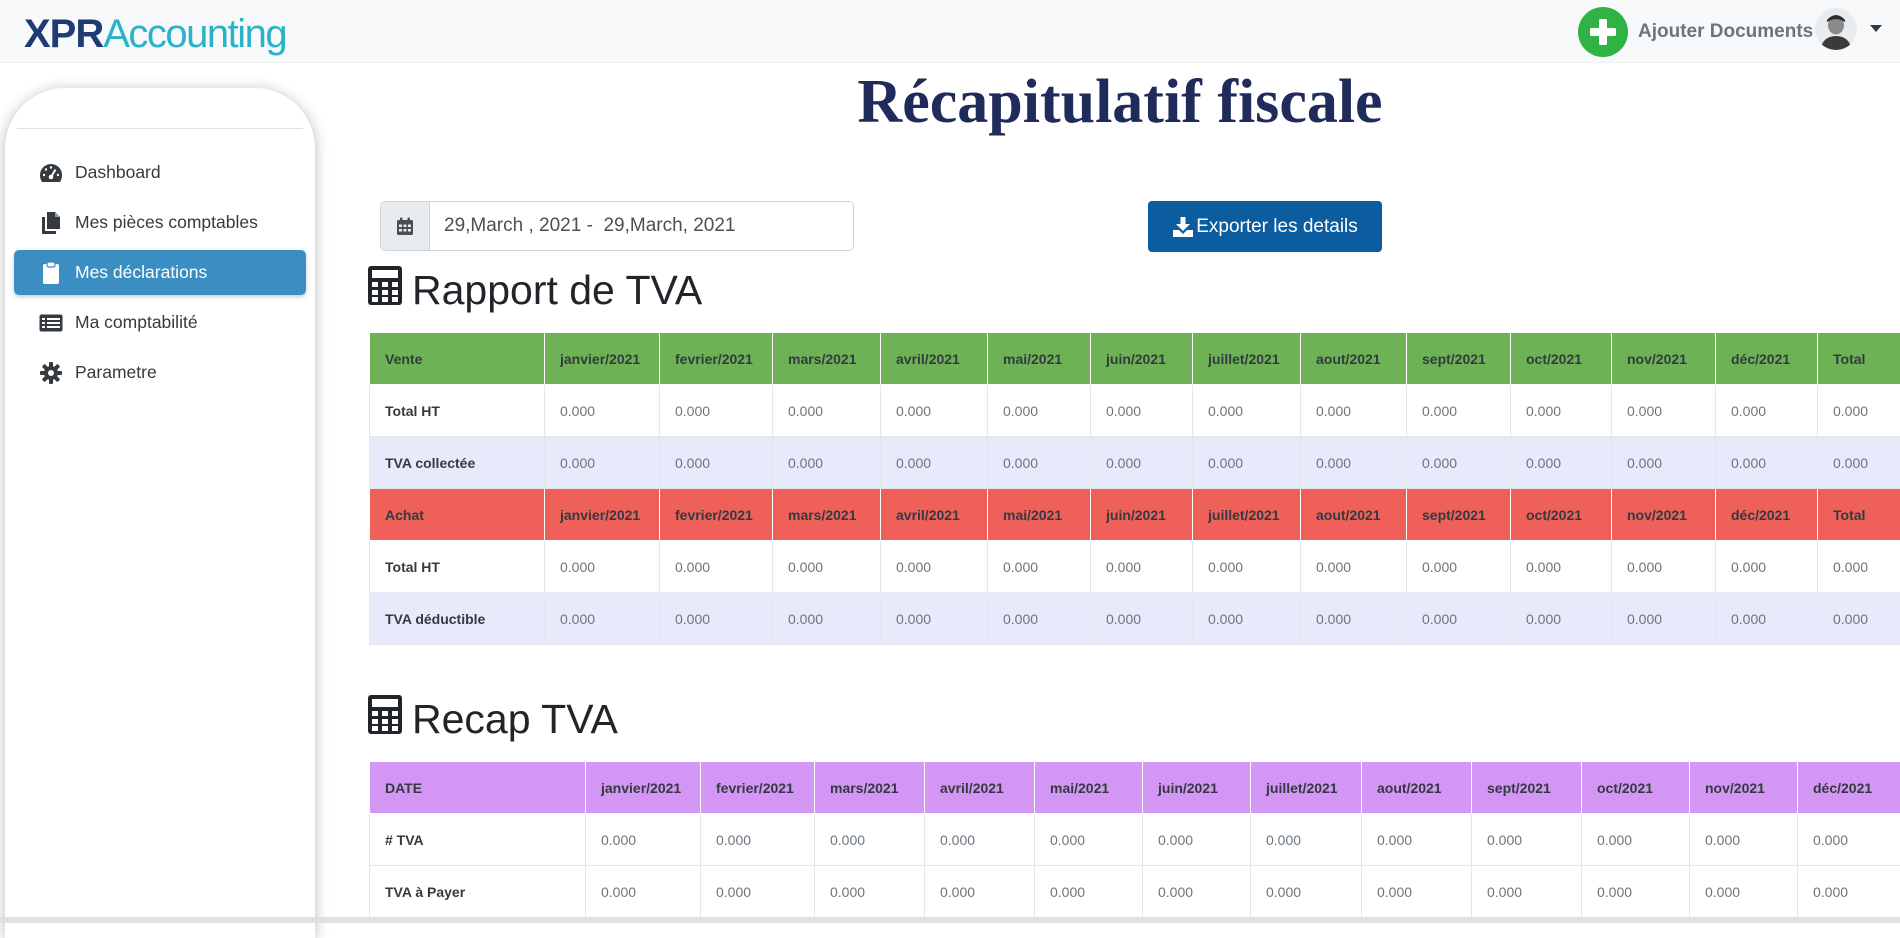 Image resolution: width=1900 pixels, height=938 pixels. Describe the element at coordinates (478, 788) in the screenshot. I see `column-header: DATE` at that location.